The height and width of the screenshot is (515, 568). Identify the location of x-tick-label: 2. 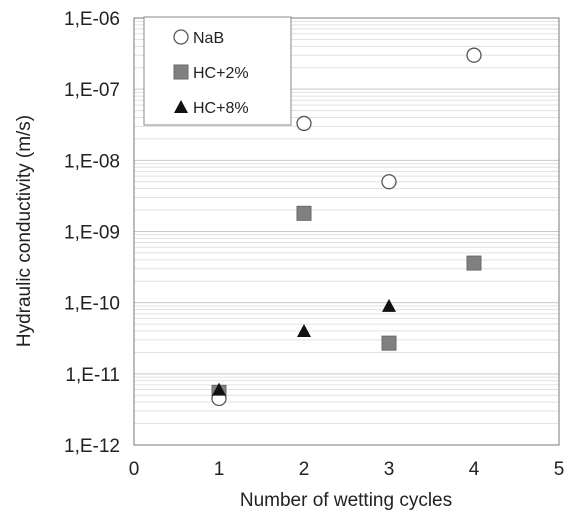
(304, 469).